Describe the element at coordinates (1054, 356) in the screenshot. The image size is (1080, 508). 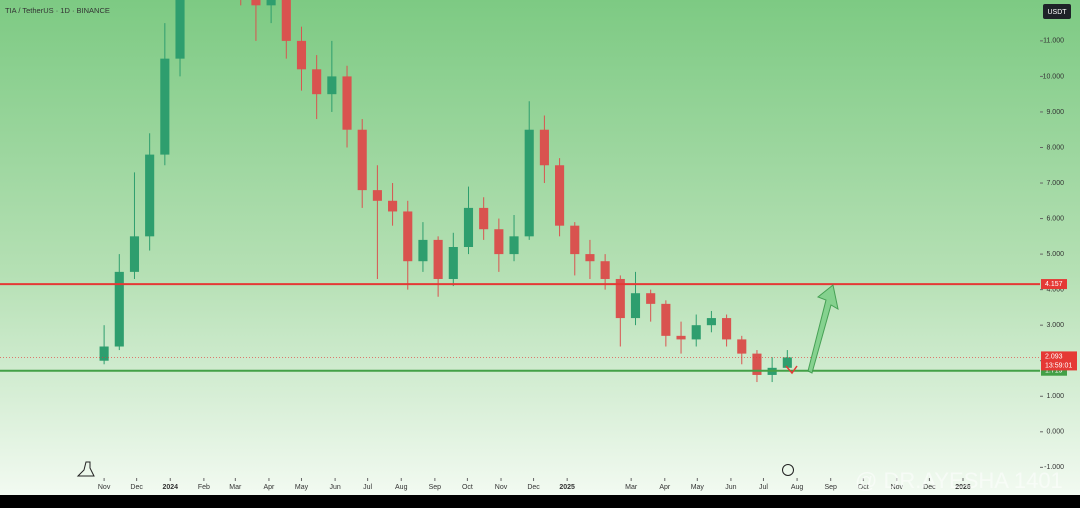
I see `last-price-label: 2.093` at that location.